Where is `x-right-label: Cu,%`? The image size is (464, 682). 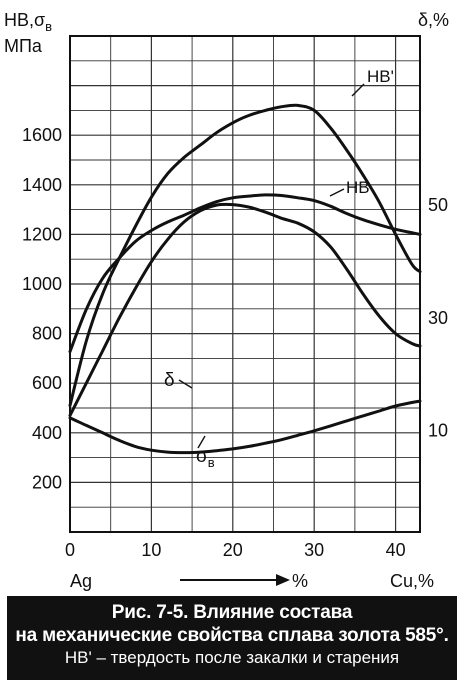
x-right-label: Cu,% is located at coordinates (412, 581).